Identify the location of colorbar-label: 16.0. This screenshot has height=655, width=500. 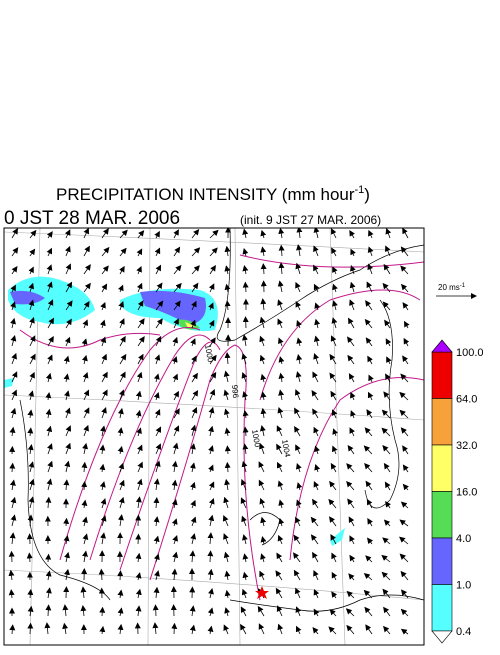
(466, 493).